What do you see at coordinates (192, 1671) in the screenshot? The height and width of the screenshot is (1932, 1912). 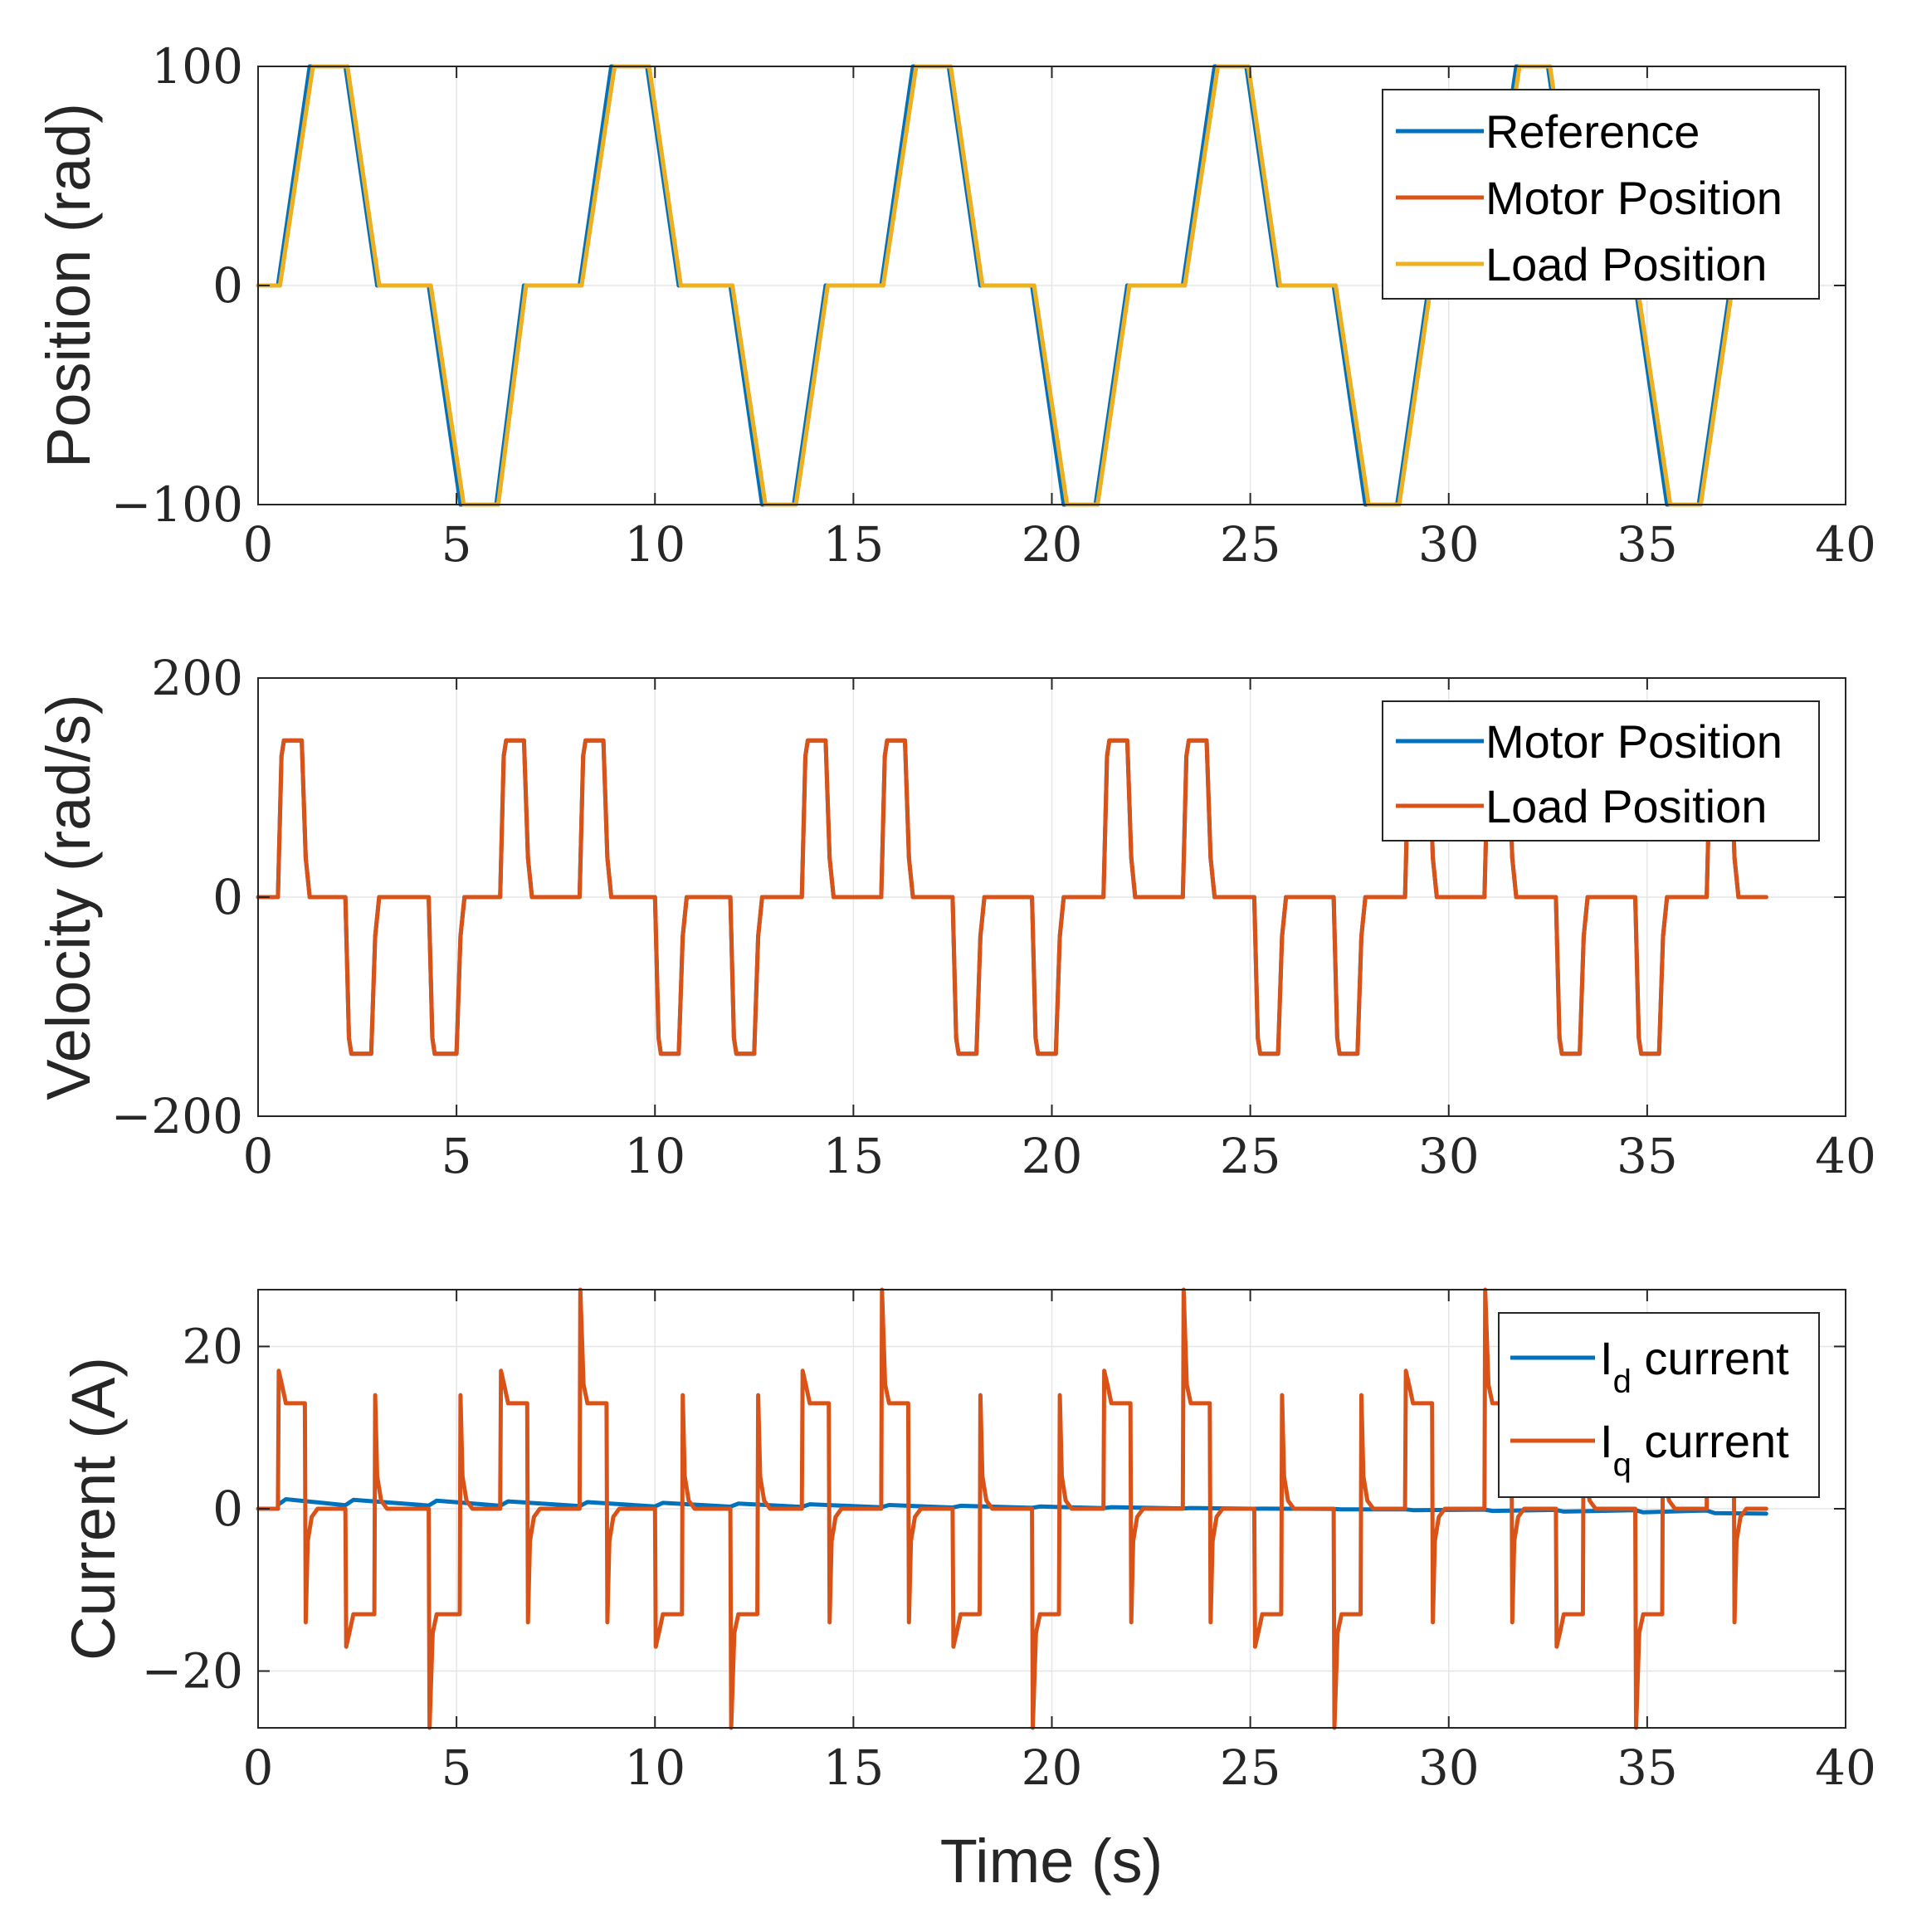 I see `current-ytick-label: −20` at bounding box center [192, 1671].